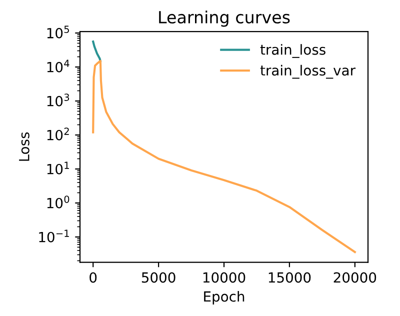  What do you see at coordinates (24, 146) in the screenshot?
I see `y-axis-title: Loss` at bounding box center [24, 146].